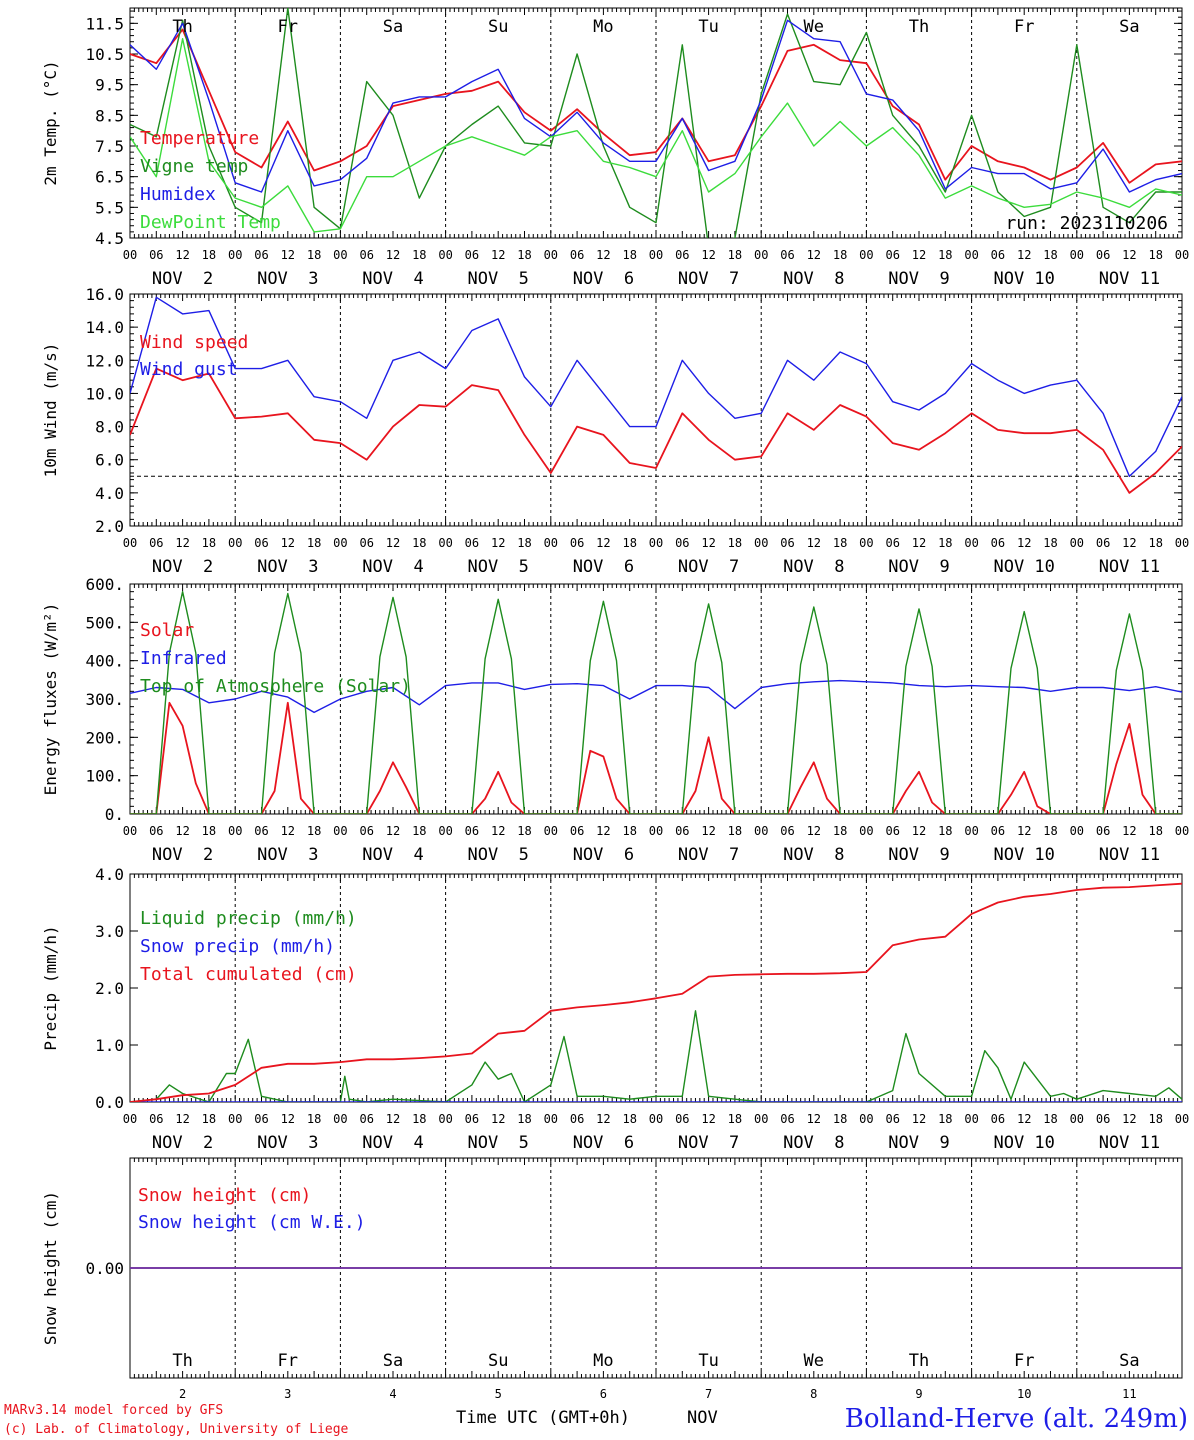 The width and height of the screenshot is (1194, 1440). What do you see at coordinates (182, 1394) in the screenshot?
I see `day-number: 2` at bounding box center [182, 1394].